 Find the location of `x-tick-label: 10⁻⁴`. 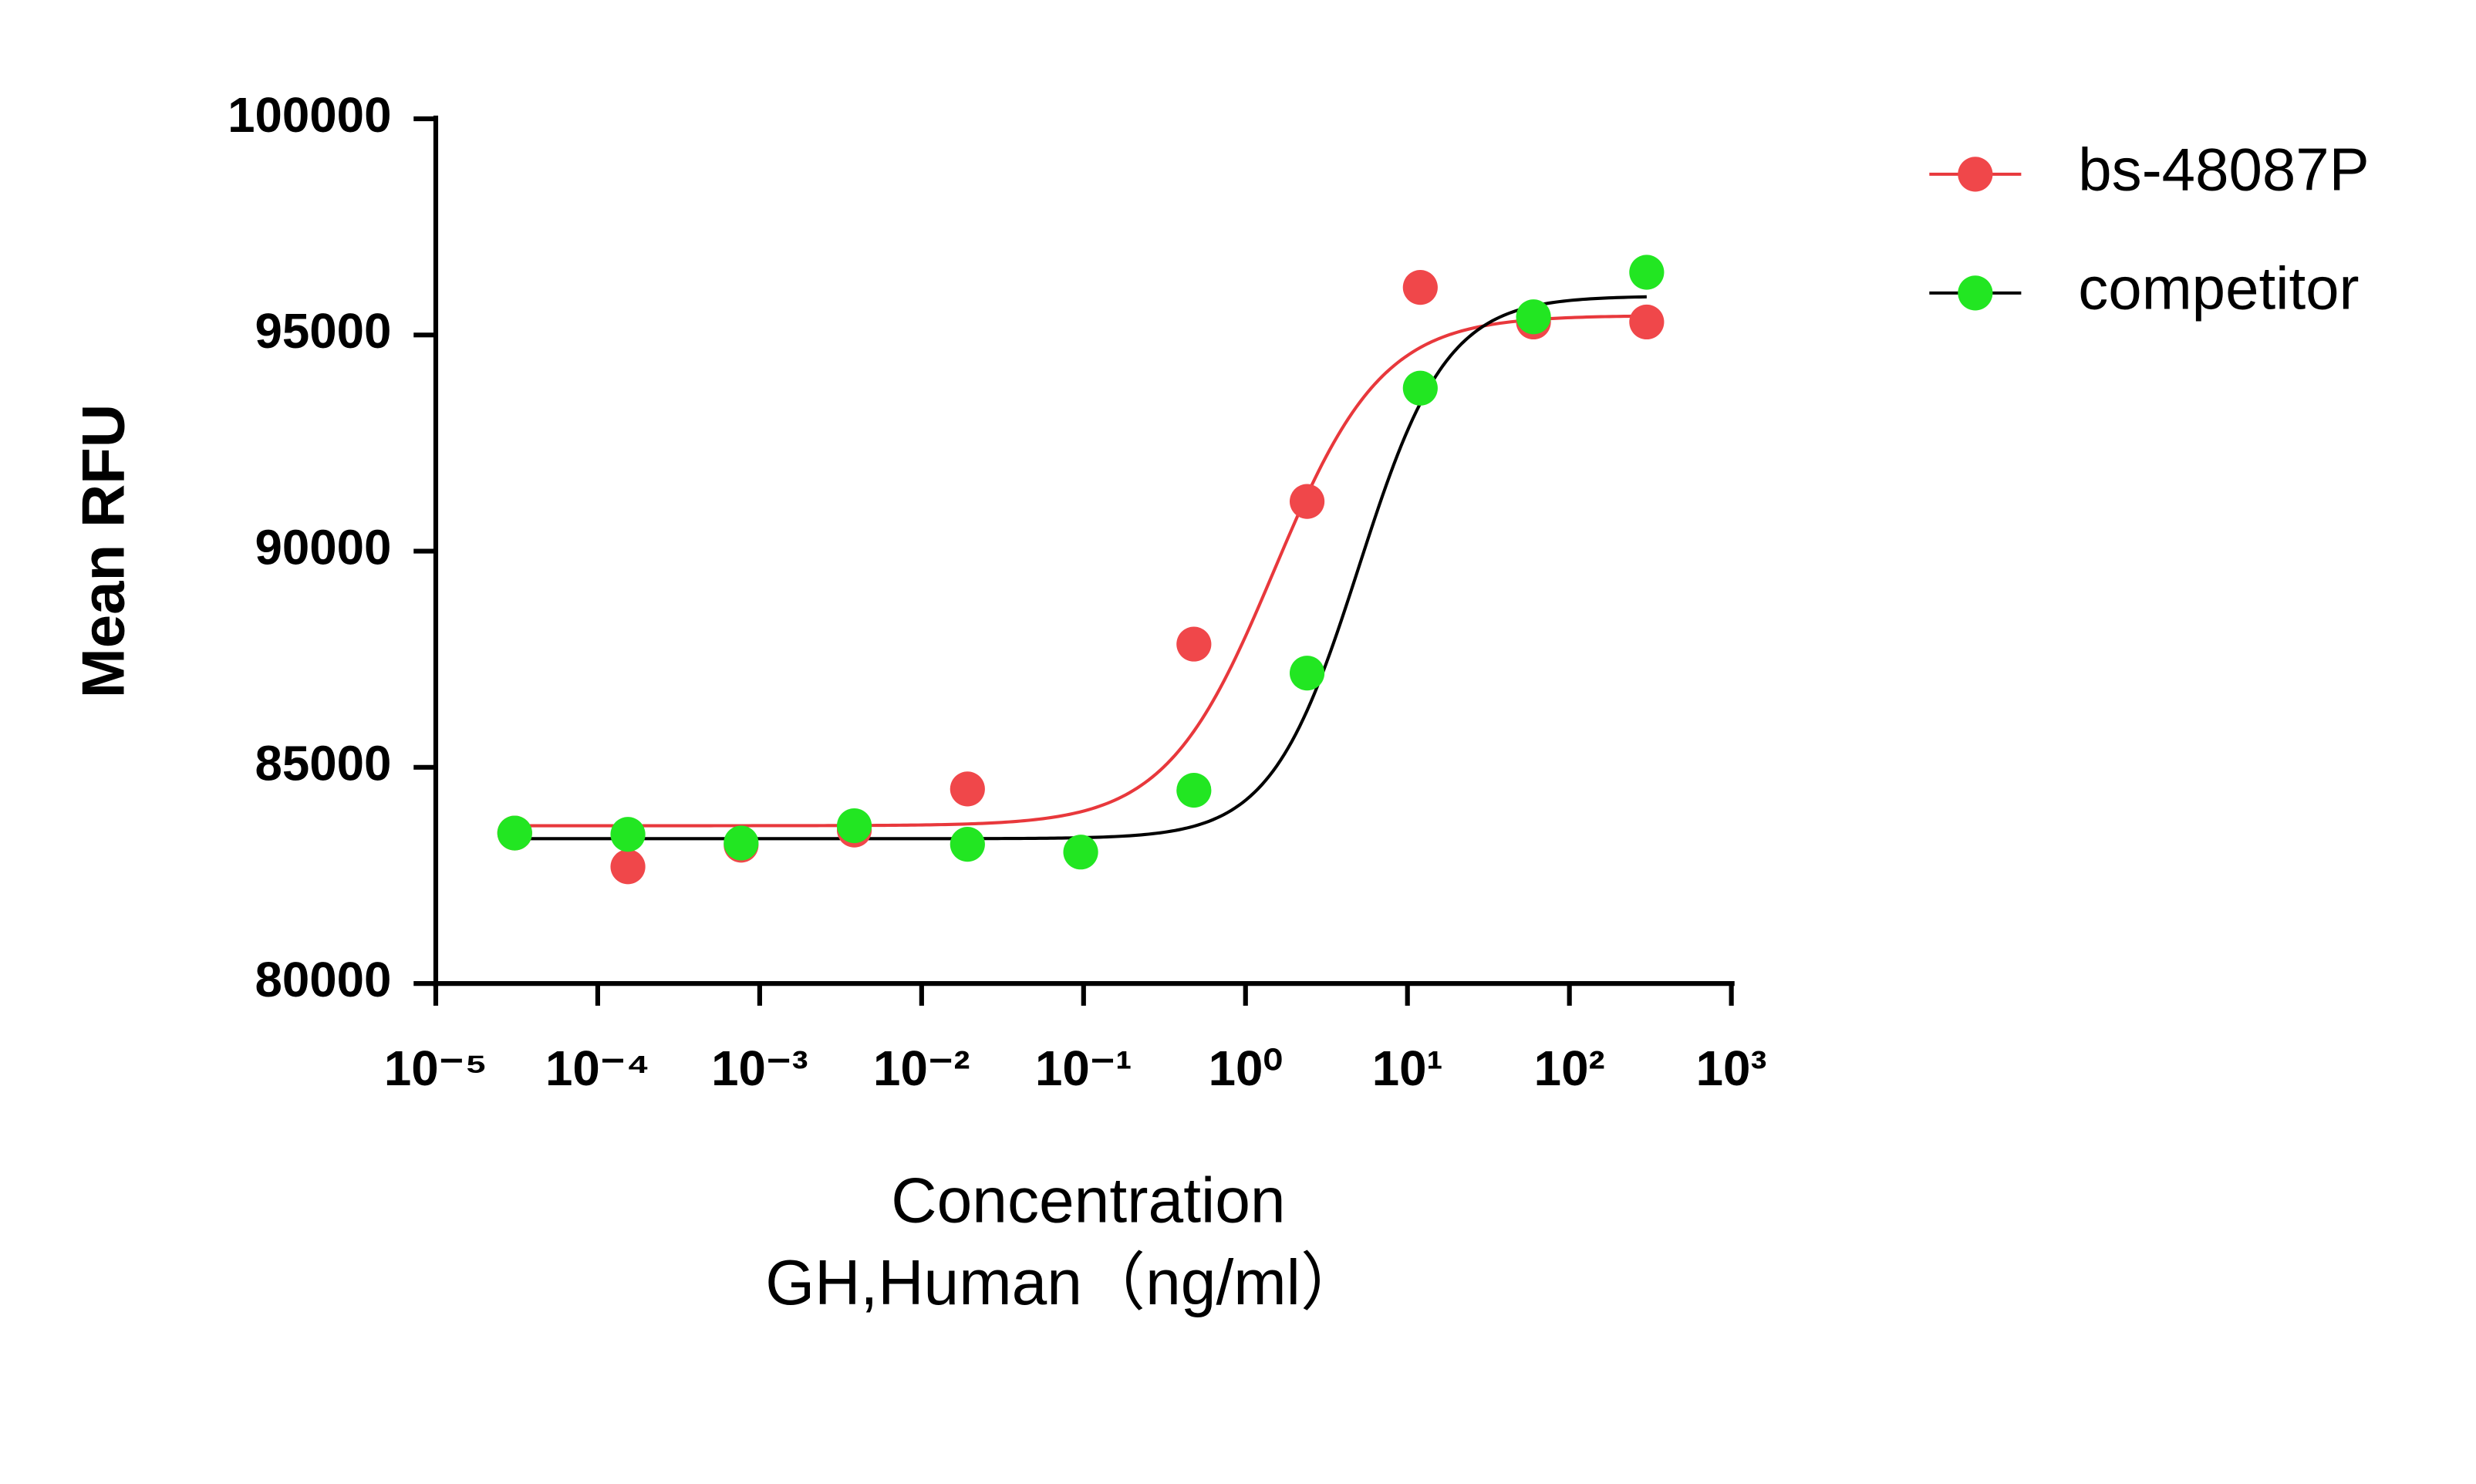

x-tick-label: 10⁻⁴ is located at coordinates (597, 1068).